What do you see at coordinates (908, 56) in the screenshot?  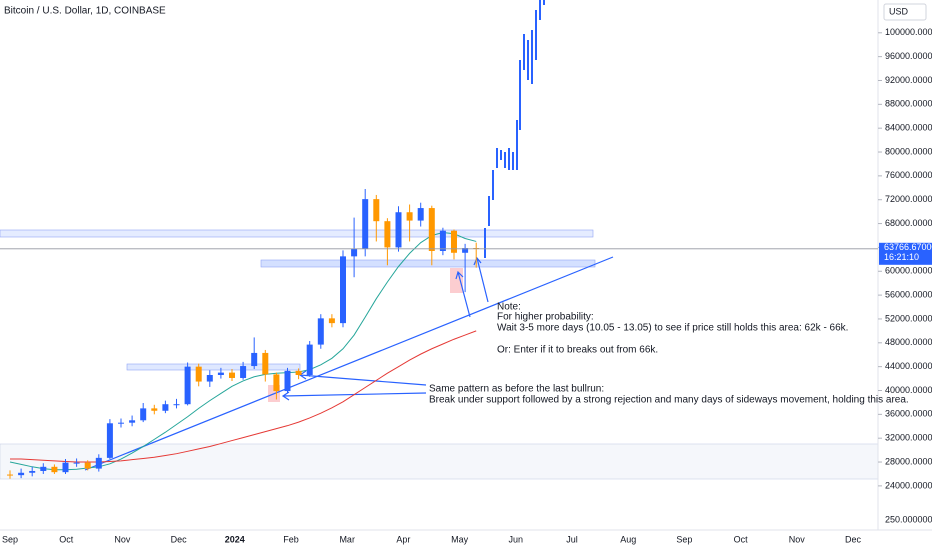 I see `y-tick-label: 96000.000000` at bounding box center [908, 56].